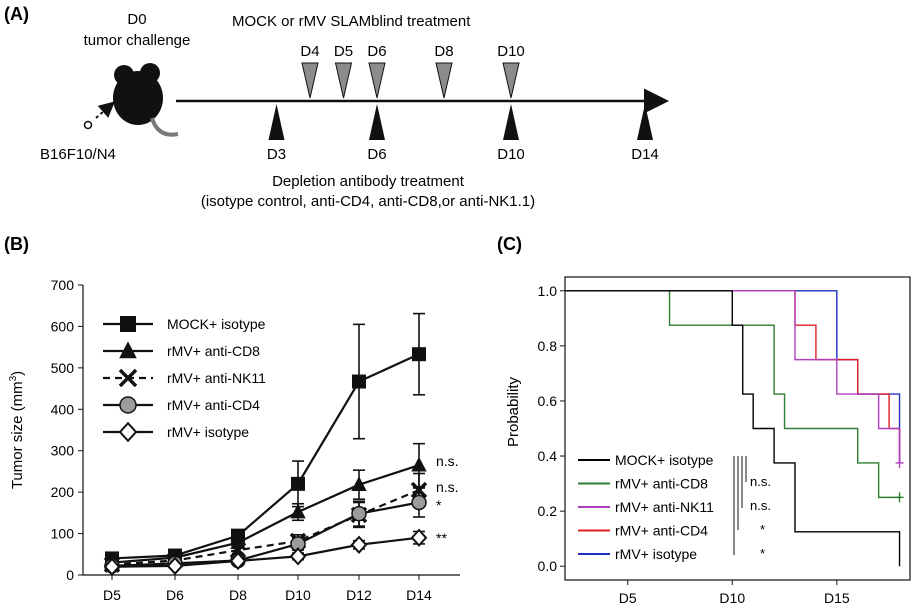  What do you see at coordinates (238, 595) in the screenshot?
I see `x-tick-label: D8` at bounding box center [238, 595].